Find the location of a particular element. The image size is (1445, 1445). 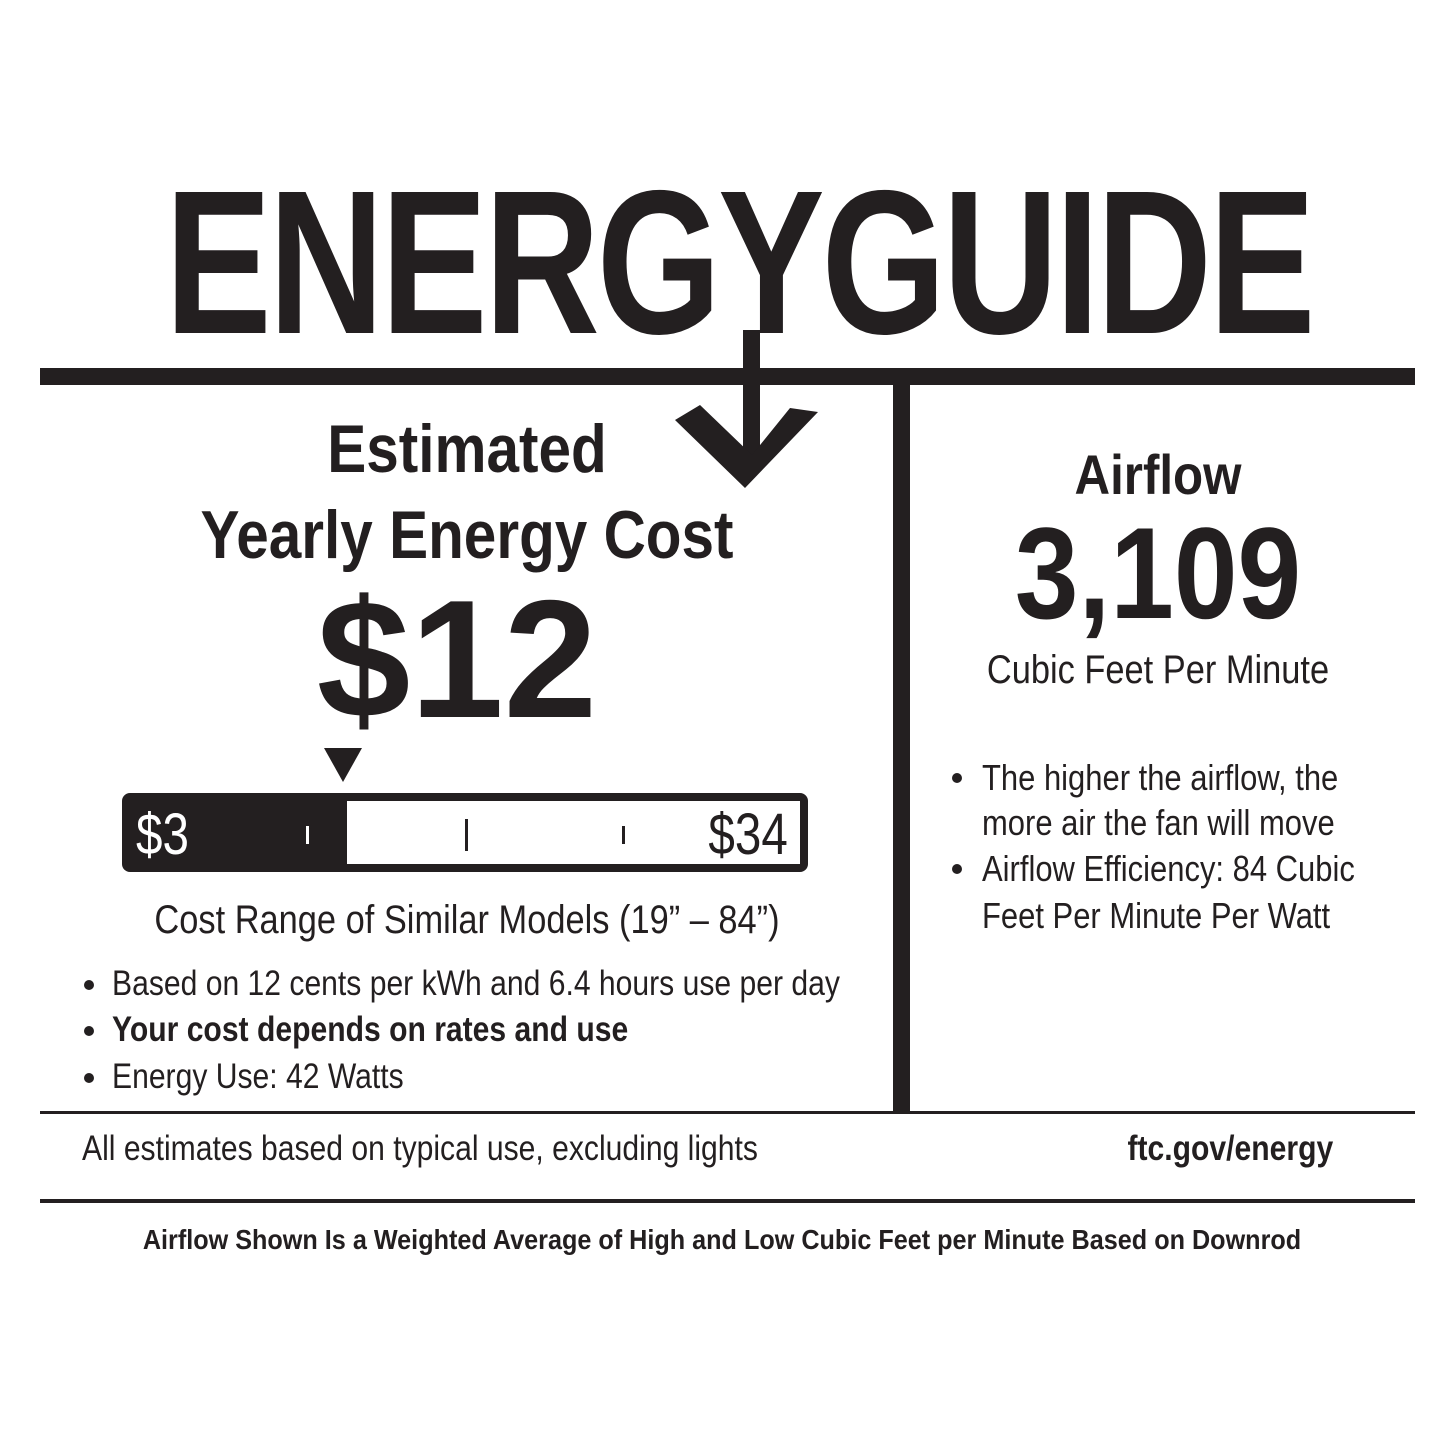

airflow-bullet-1-line2: more air the fan will move is located at coordinates (1158, 822).